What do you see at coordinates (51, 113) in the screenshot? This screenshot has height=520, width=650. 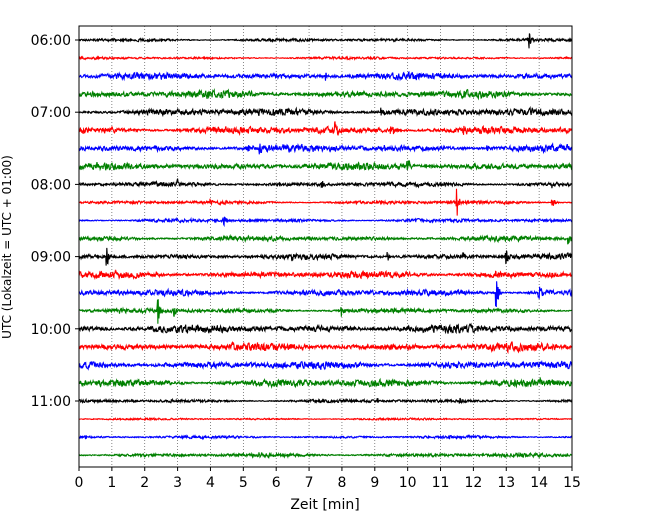 I see `y-tick-label: 07:00` at bounding box center [51, 113].